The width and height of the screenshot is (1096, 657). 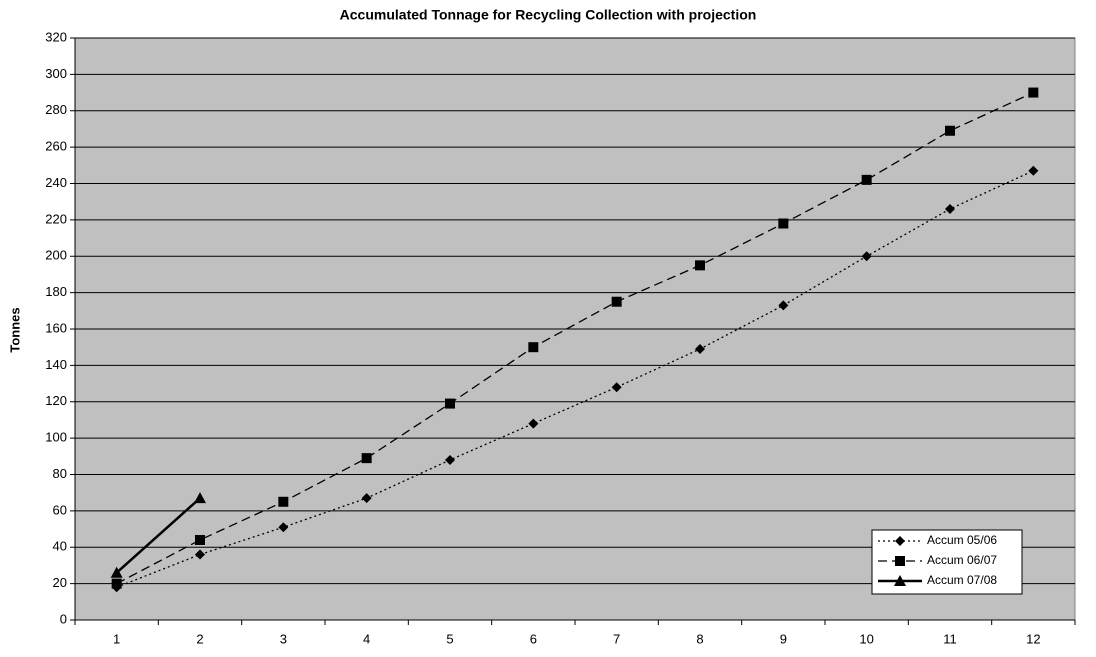 What do you see at coordinates (56, 218) in the screenshot?
I see `y-tick-label: 220` at bounding box center [56, 218].